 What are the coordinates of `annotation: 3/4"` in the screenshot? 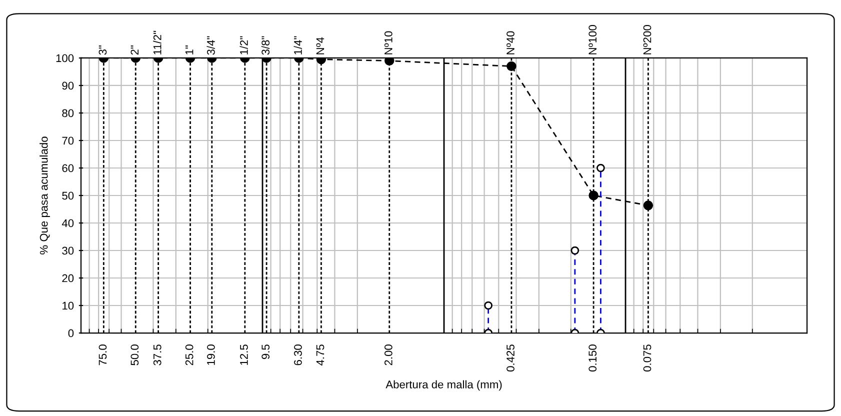 It's located at (210, 45).